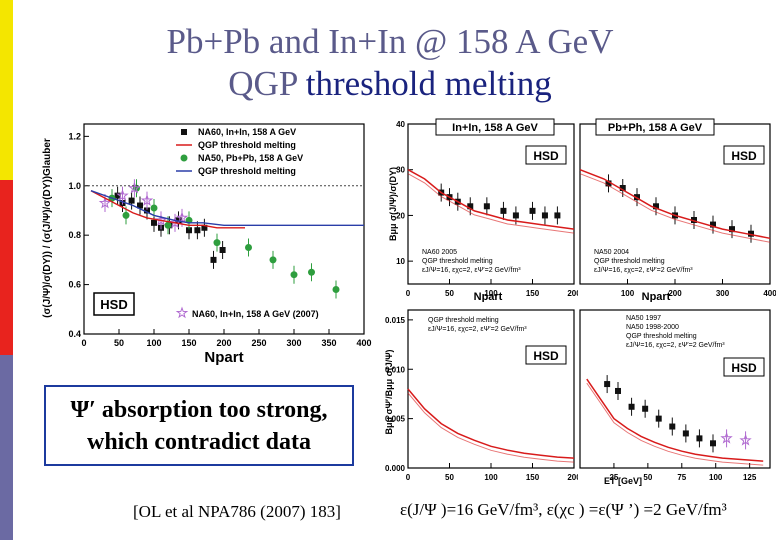 The height and width of the screenshot is (540, 780). Describe the element at coordinates (408, 477) in the screenshot. I see `x-tick-label: 0` at that location.